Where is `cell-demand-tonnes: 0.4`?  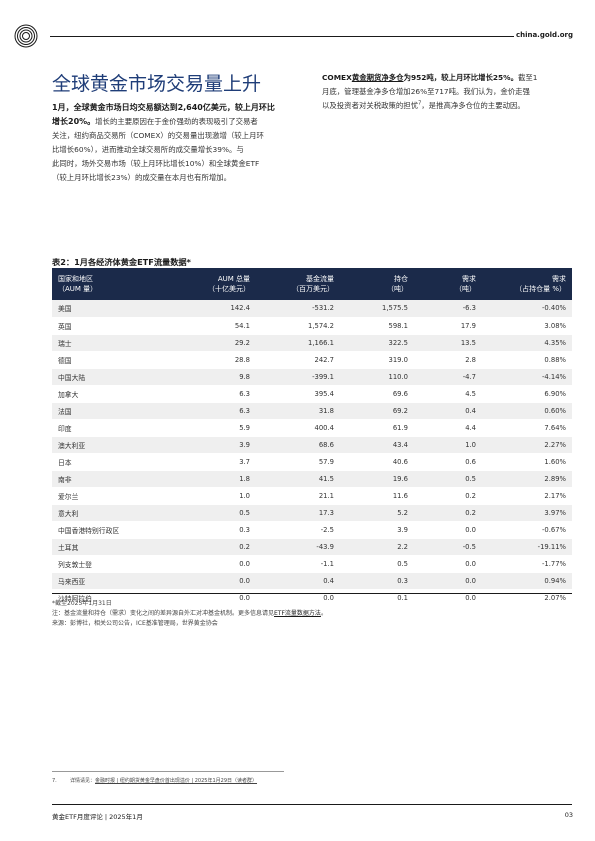 cell-demand-tonnes: 0.4 is located at coordinates (448, 411).